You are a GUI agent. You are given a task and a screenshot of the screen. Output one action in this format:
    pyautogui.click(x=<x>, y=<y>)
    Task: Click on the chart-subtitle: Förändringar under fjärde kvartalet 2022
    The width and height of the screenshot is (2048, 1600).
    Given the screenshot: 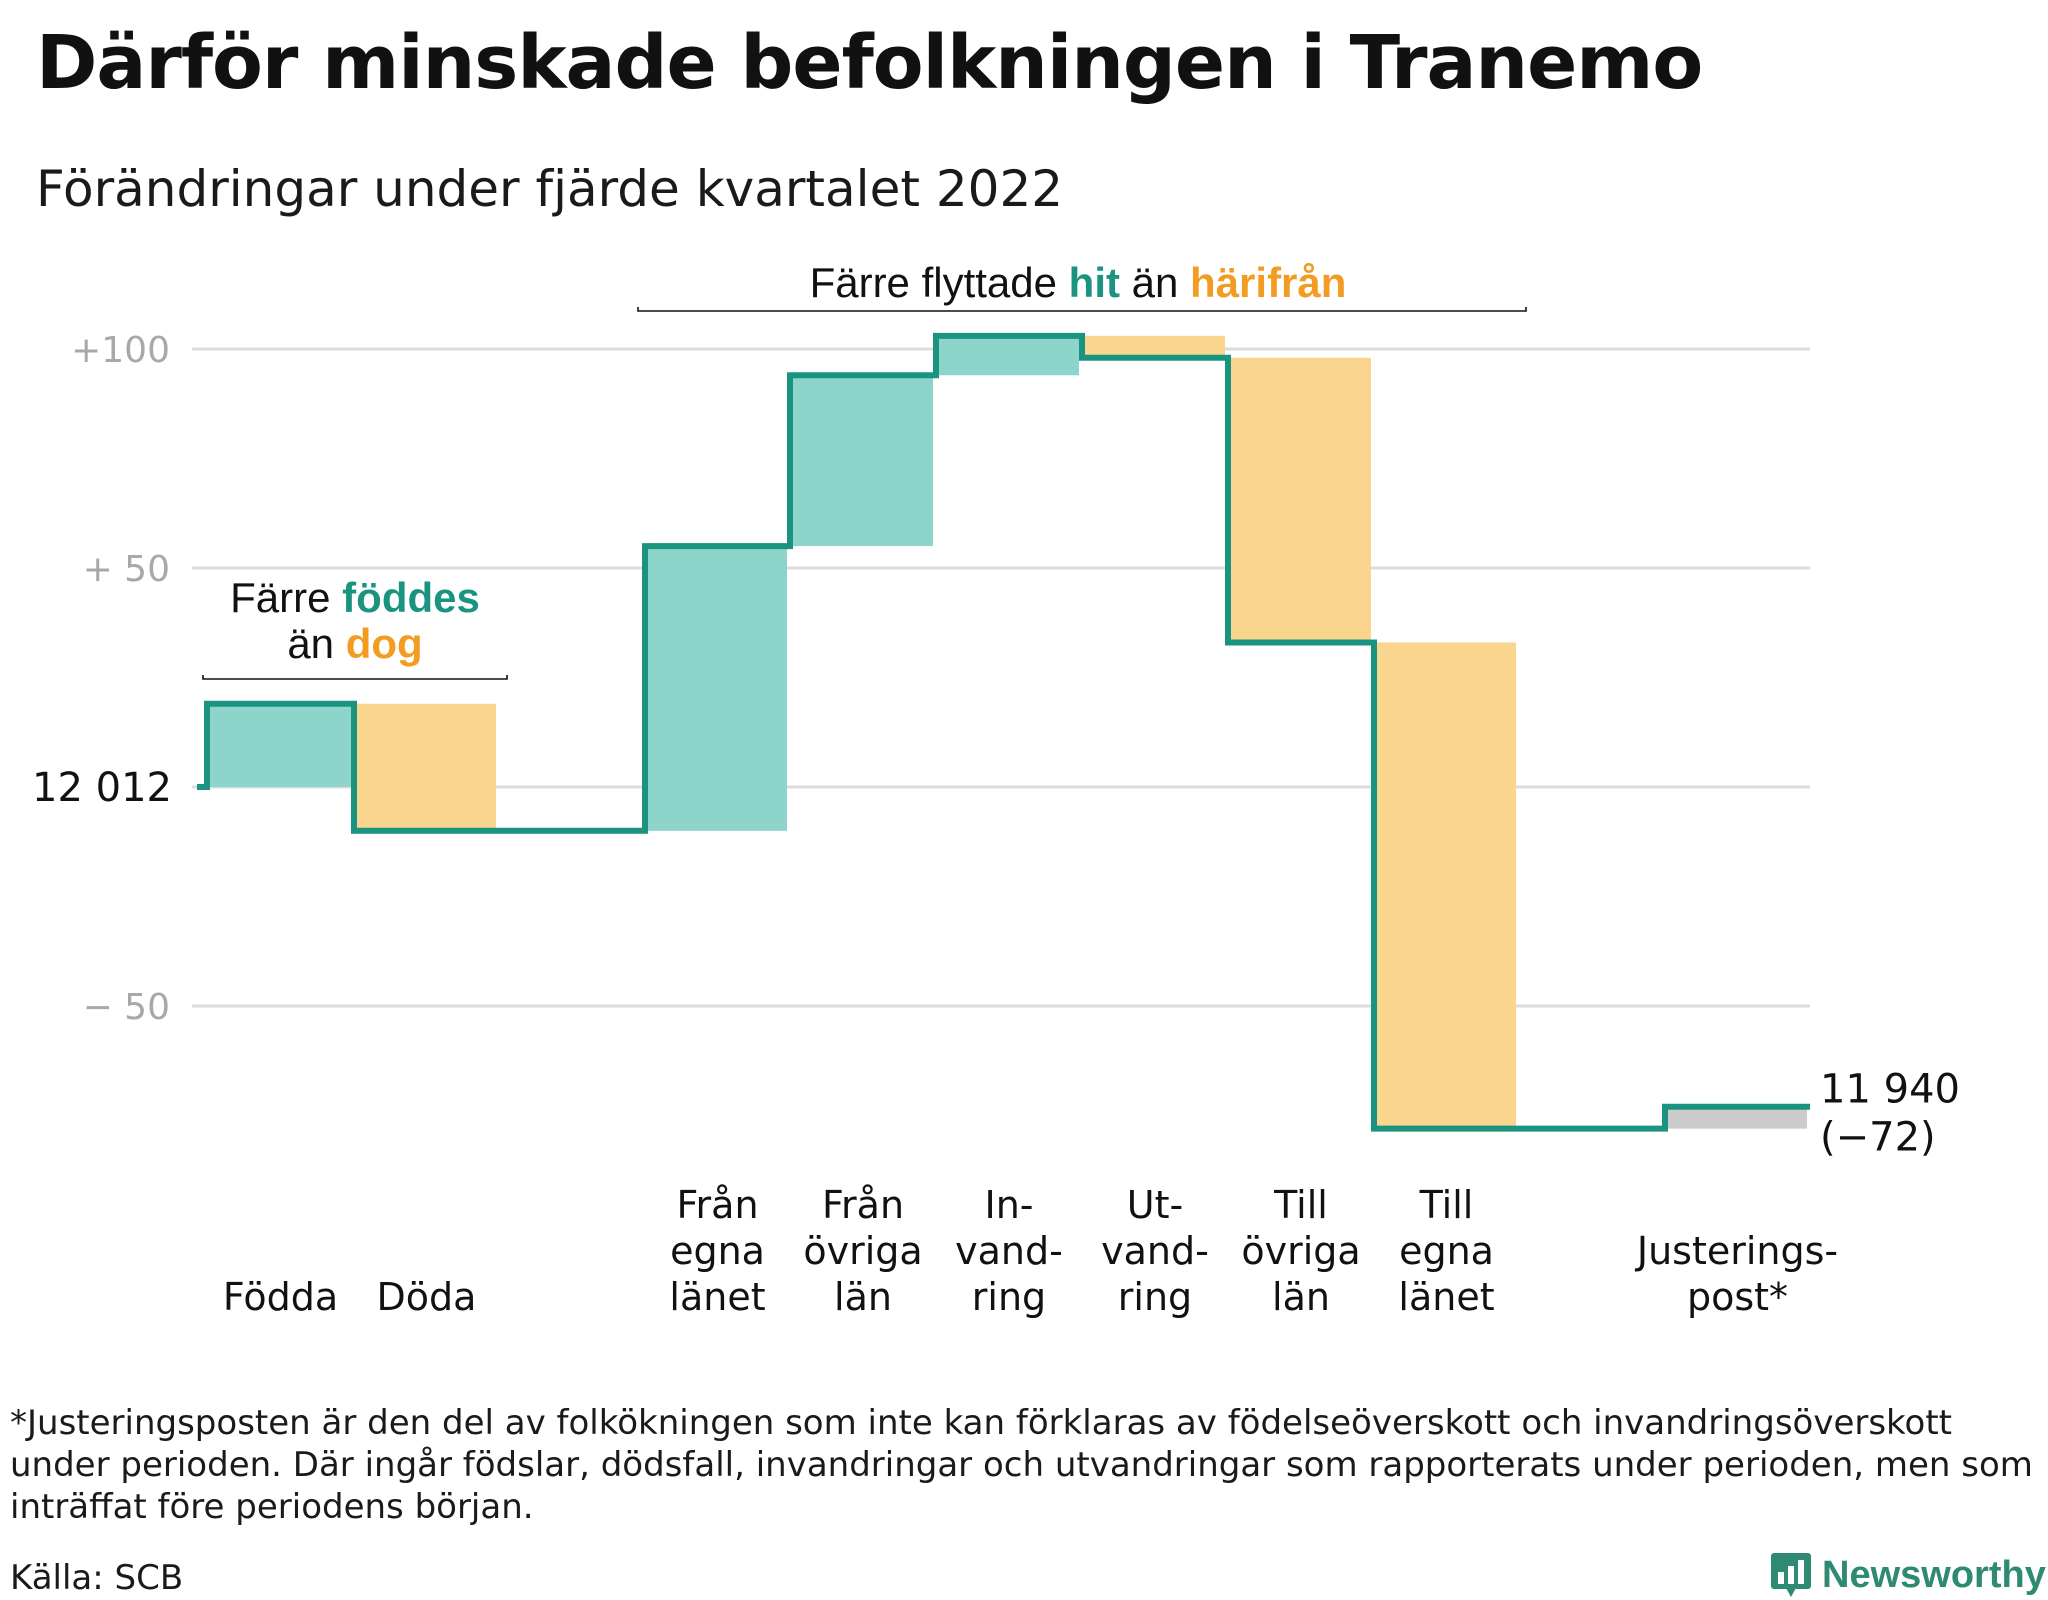 What is the action you would take?
    pyautogui.click(x=550, y=189)
    